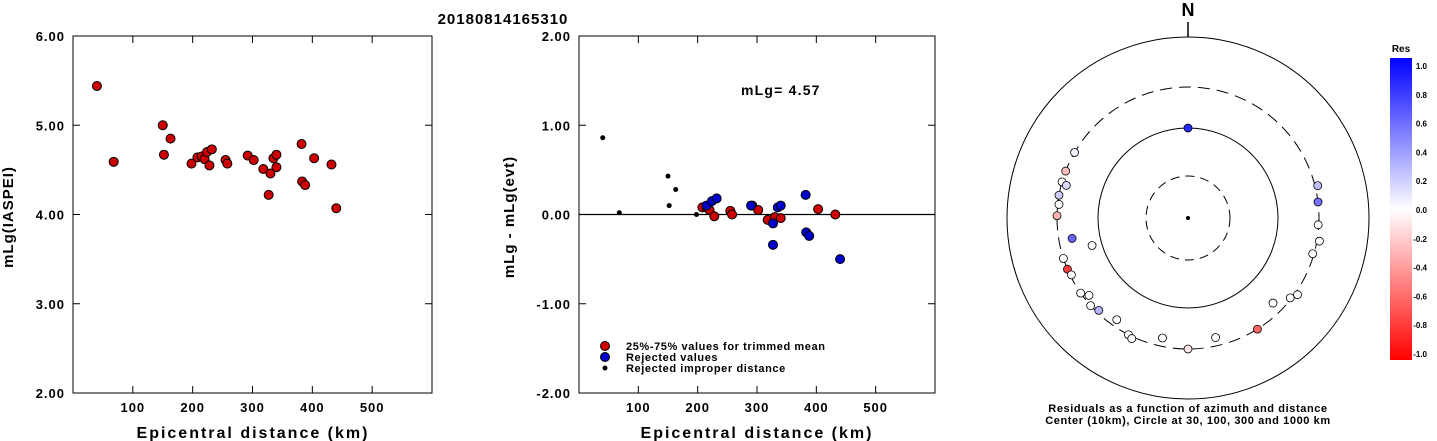 The image size is (1437, 441). Describe the element at coordinates (1422, 95) in the screenshot. I see `colorbar-tick-label: 0.8` at that location.